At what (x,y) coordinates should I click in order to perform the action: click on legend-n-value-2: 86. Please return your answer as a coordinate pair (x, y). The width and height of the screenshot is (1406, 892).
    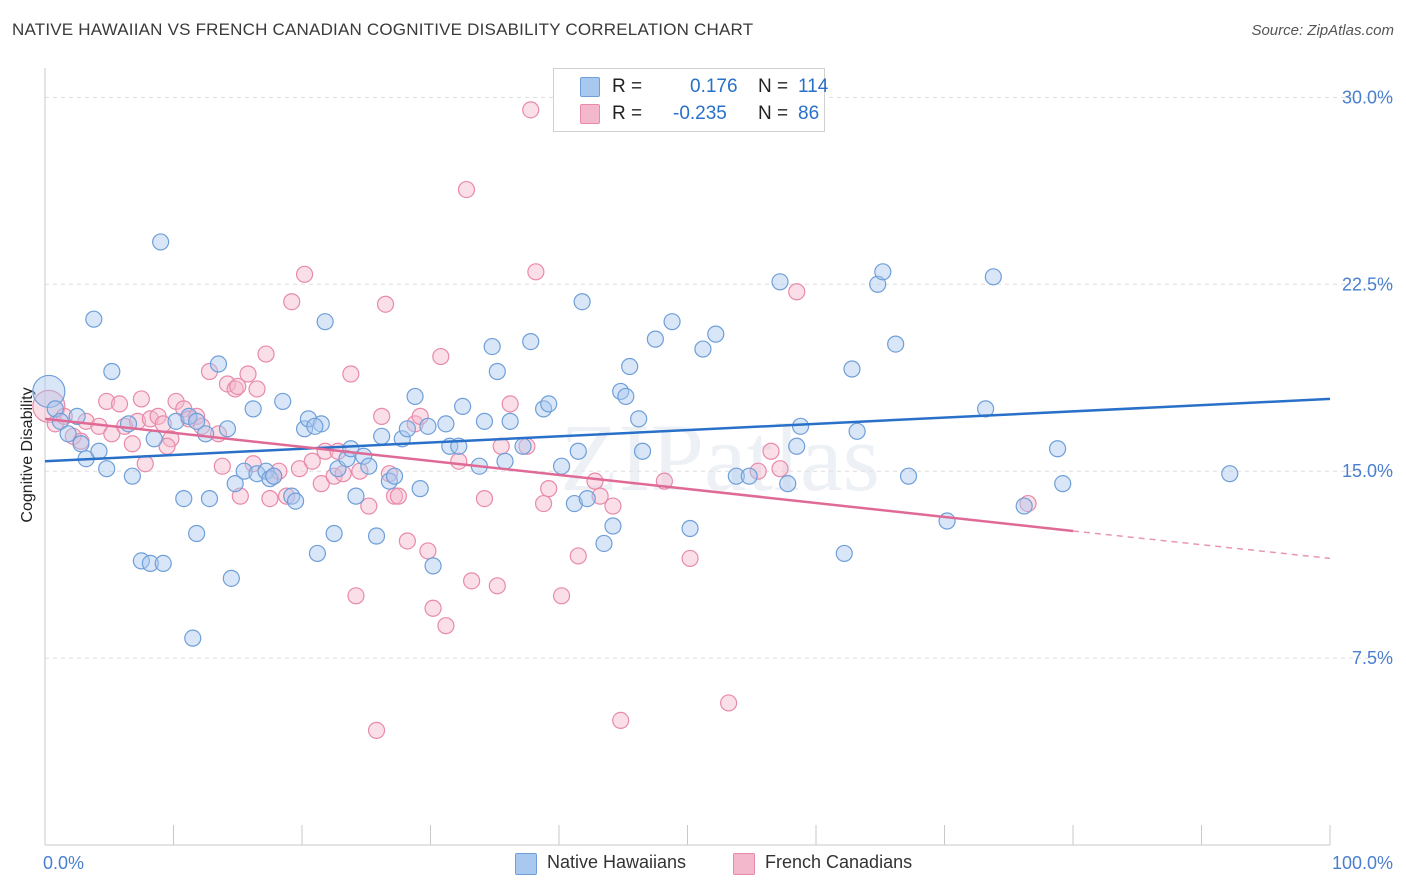
    Looking at the image, I should click on (809, 113).